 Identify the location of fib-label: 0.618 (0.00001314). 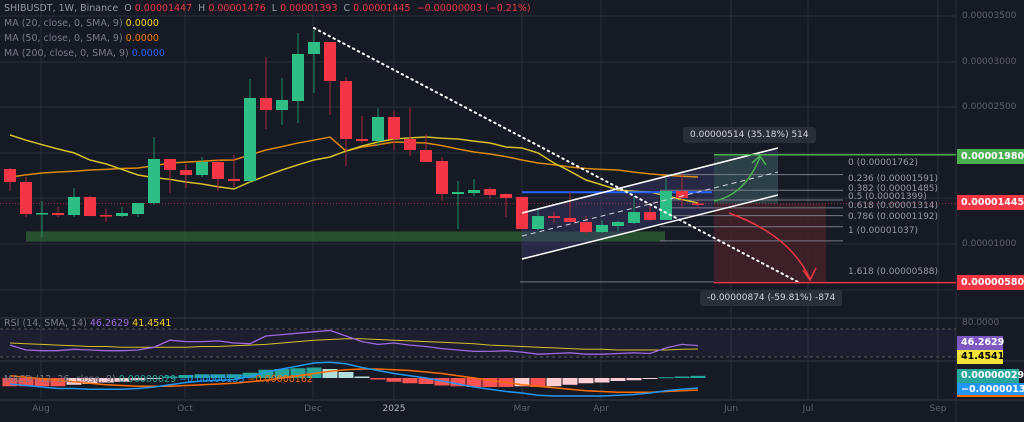
(893, 206).